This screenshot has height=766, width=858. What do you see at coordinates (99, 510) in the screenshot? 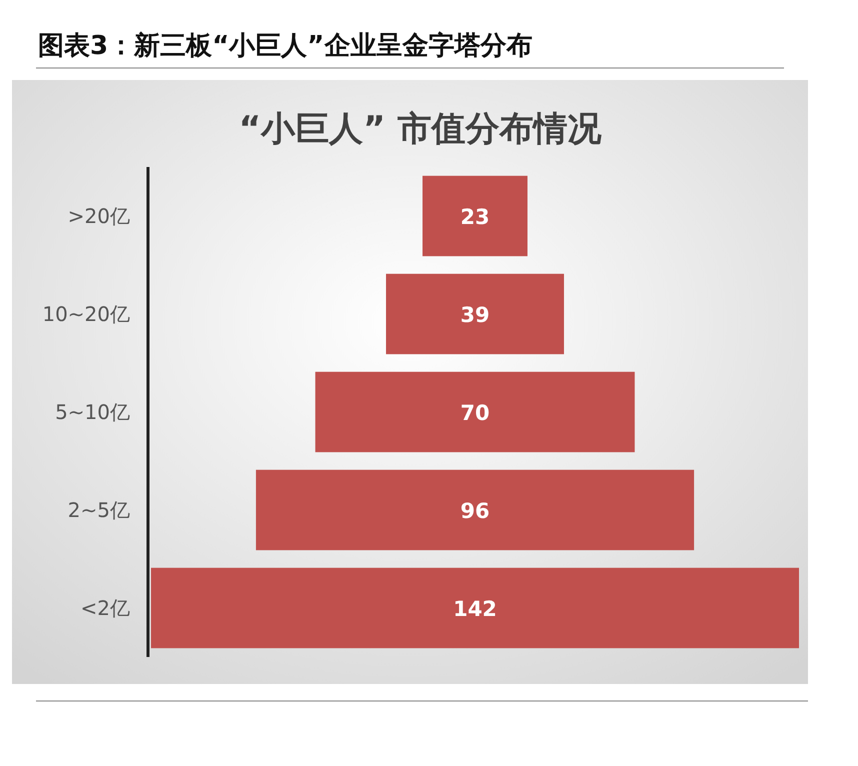
I see `category-label: 2~5亿` at bounding box center [99, 510].